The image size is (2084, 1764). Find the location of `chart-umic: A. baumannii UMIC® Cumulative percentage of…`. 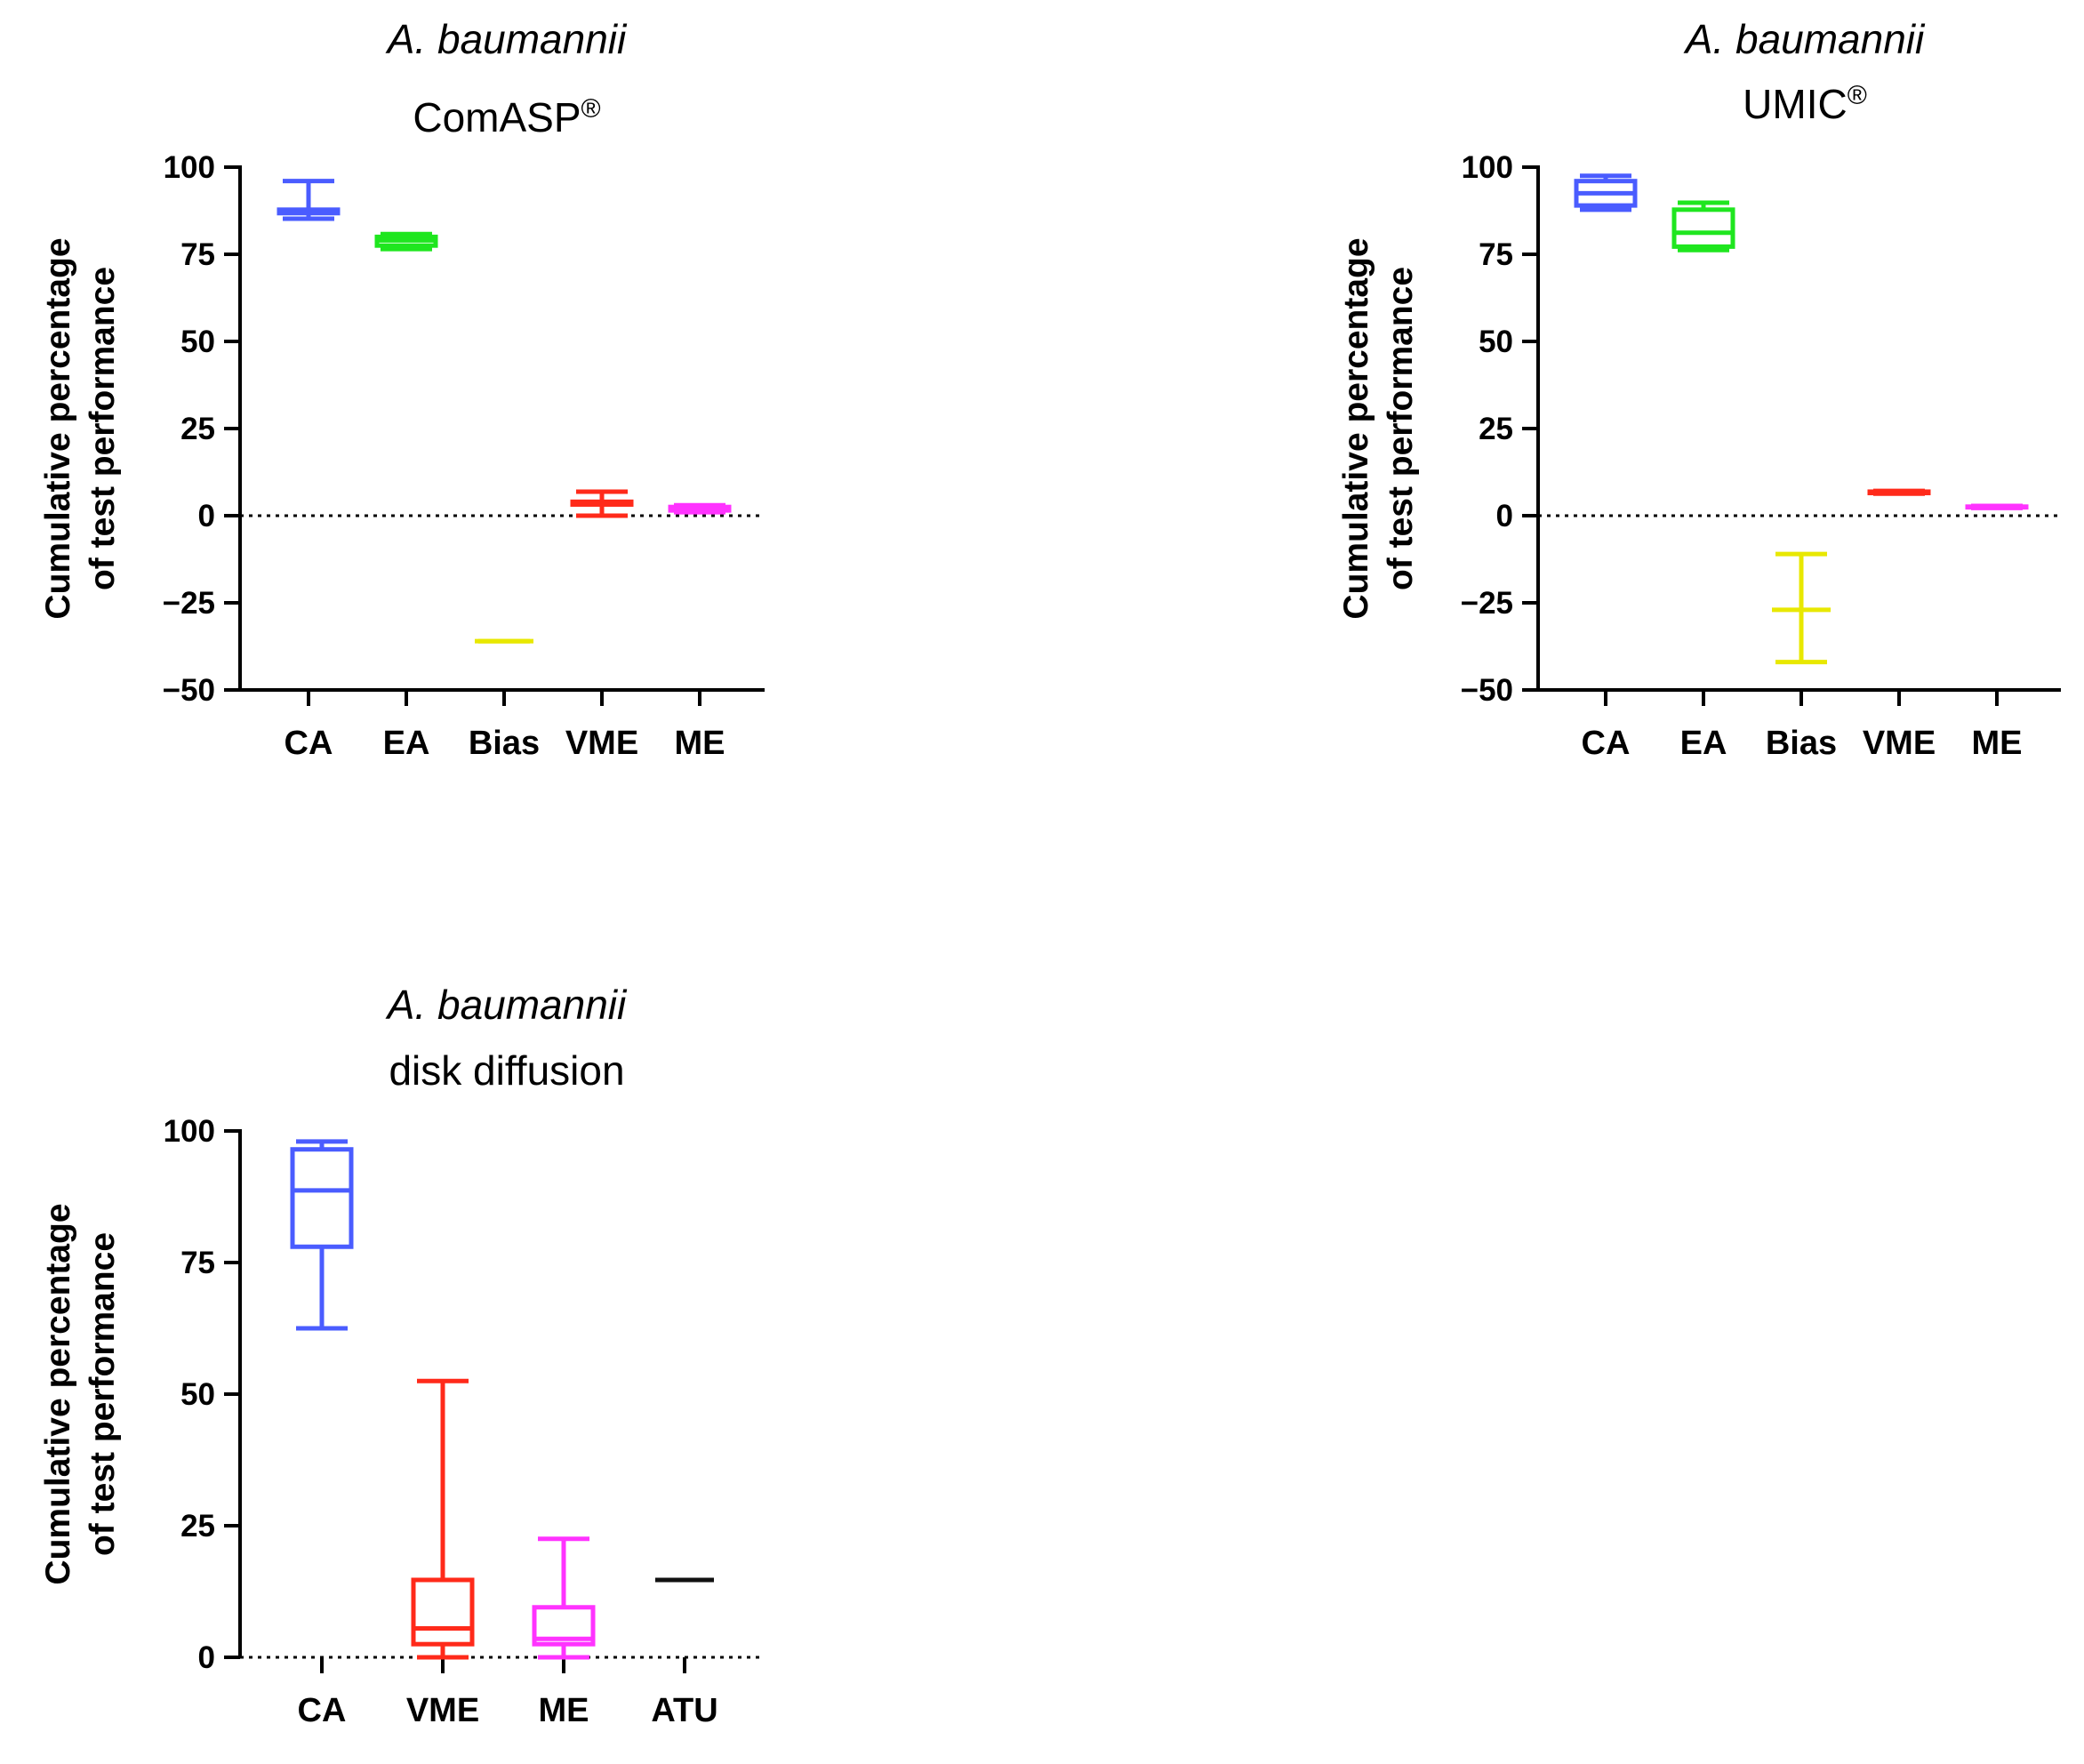

chart-umic: A. baumannii UMIC® Cumulative percentage of… is located at coordinates (1699, 389).